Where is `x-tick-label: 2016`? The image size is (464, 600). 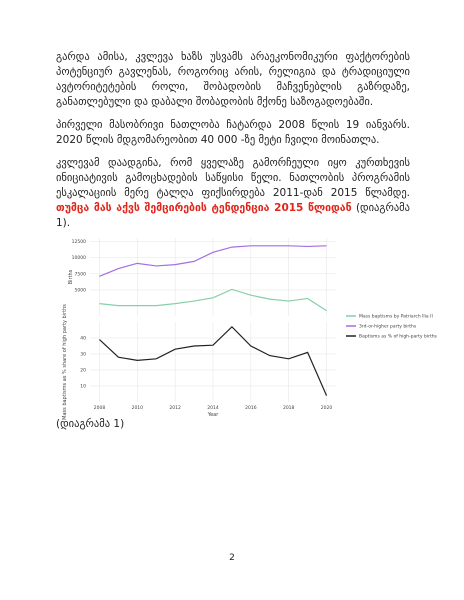 x-tick-label: 2016 is located at coordinates (251, 408).